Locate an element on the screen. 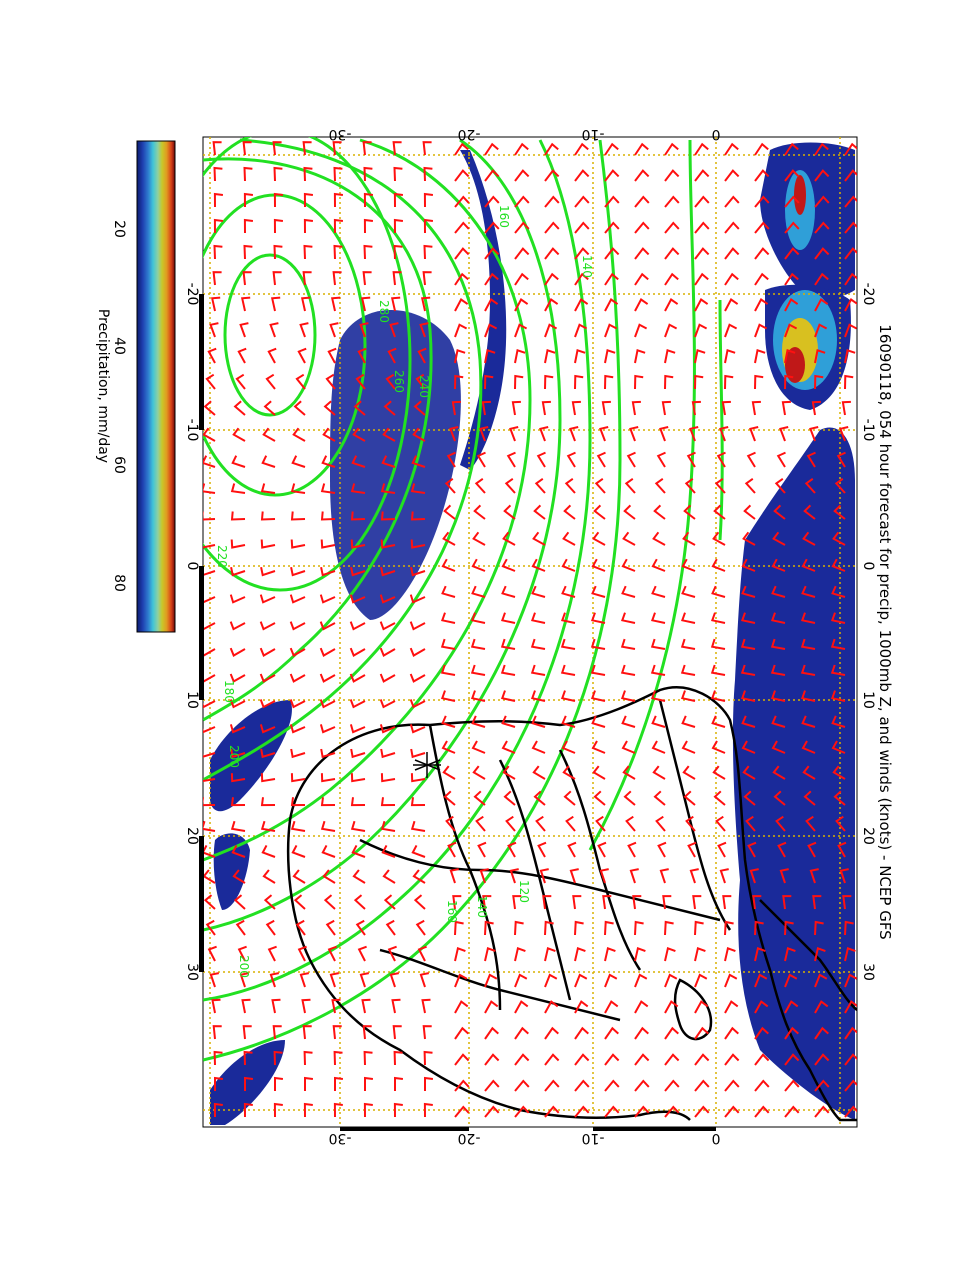 Image resolution: width=978 pixels, height=1265 pixels. contour-label-260: 260 is located at coordinates (399, 381).